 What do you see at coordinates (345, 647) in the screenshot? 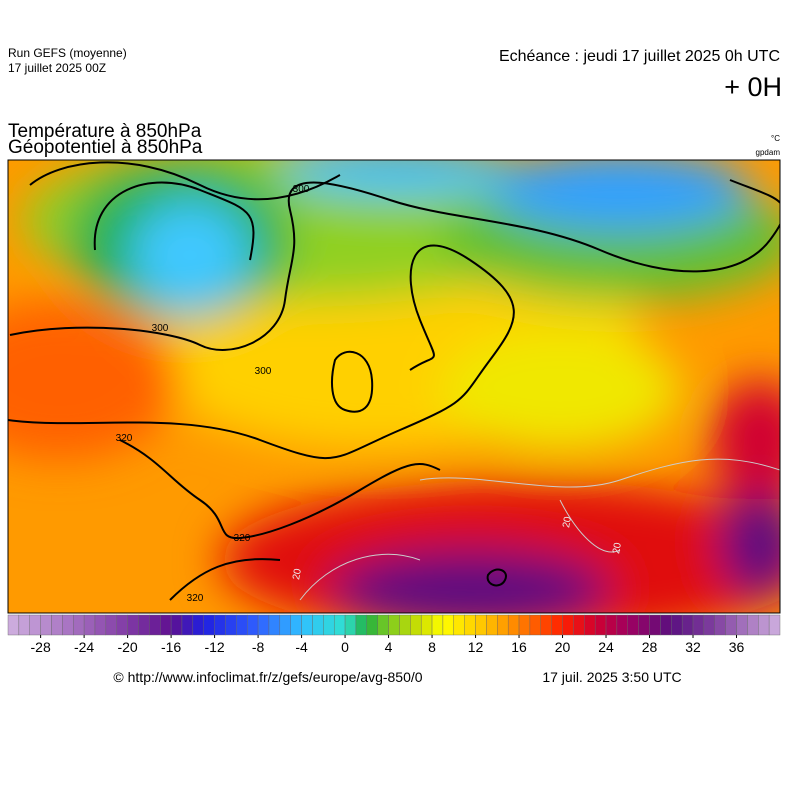
I see `colorbar-tick-label: 0` at bounding box center [345, 647].